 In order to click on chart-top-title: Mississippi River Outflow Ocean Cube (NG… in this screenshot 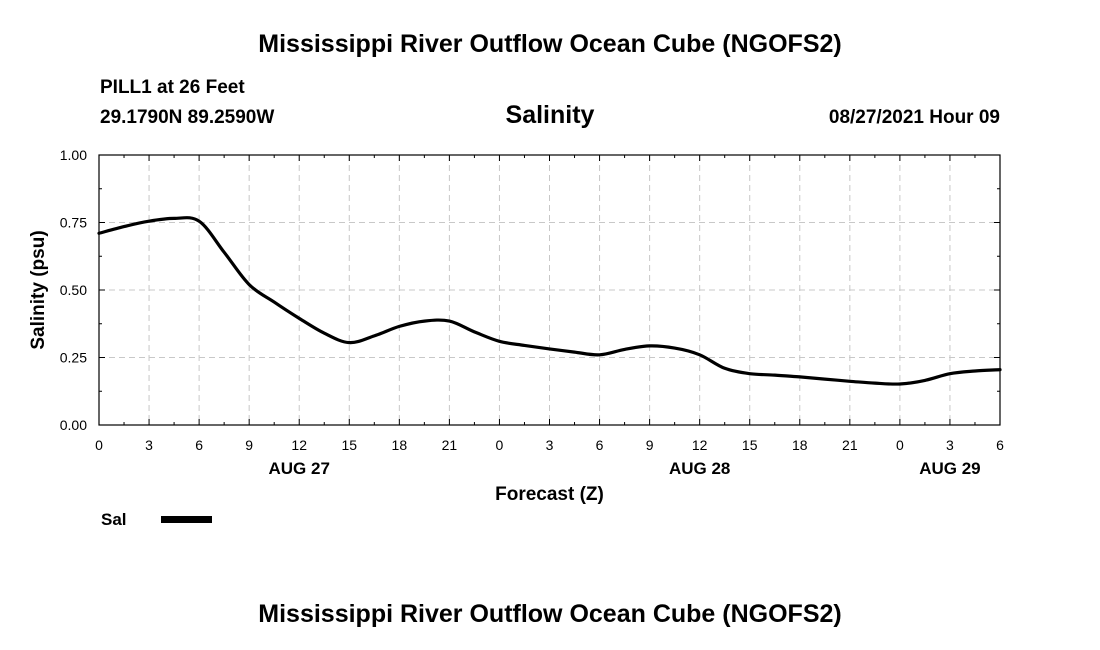, I will do `click(550, 44)`.